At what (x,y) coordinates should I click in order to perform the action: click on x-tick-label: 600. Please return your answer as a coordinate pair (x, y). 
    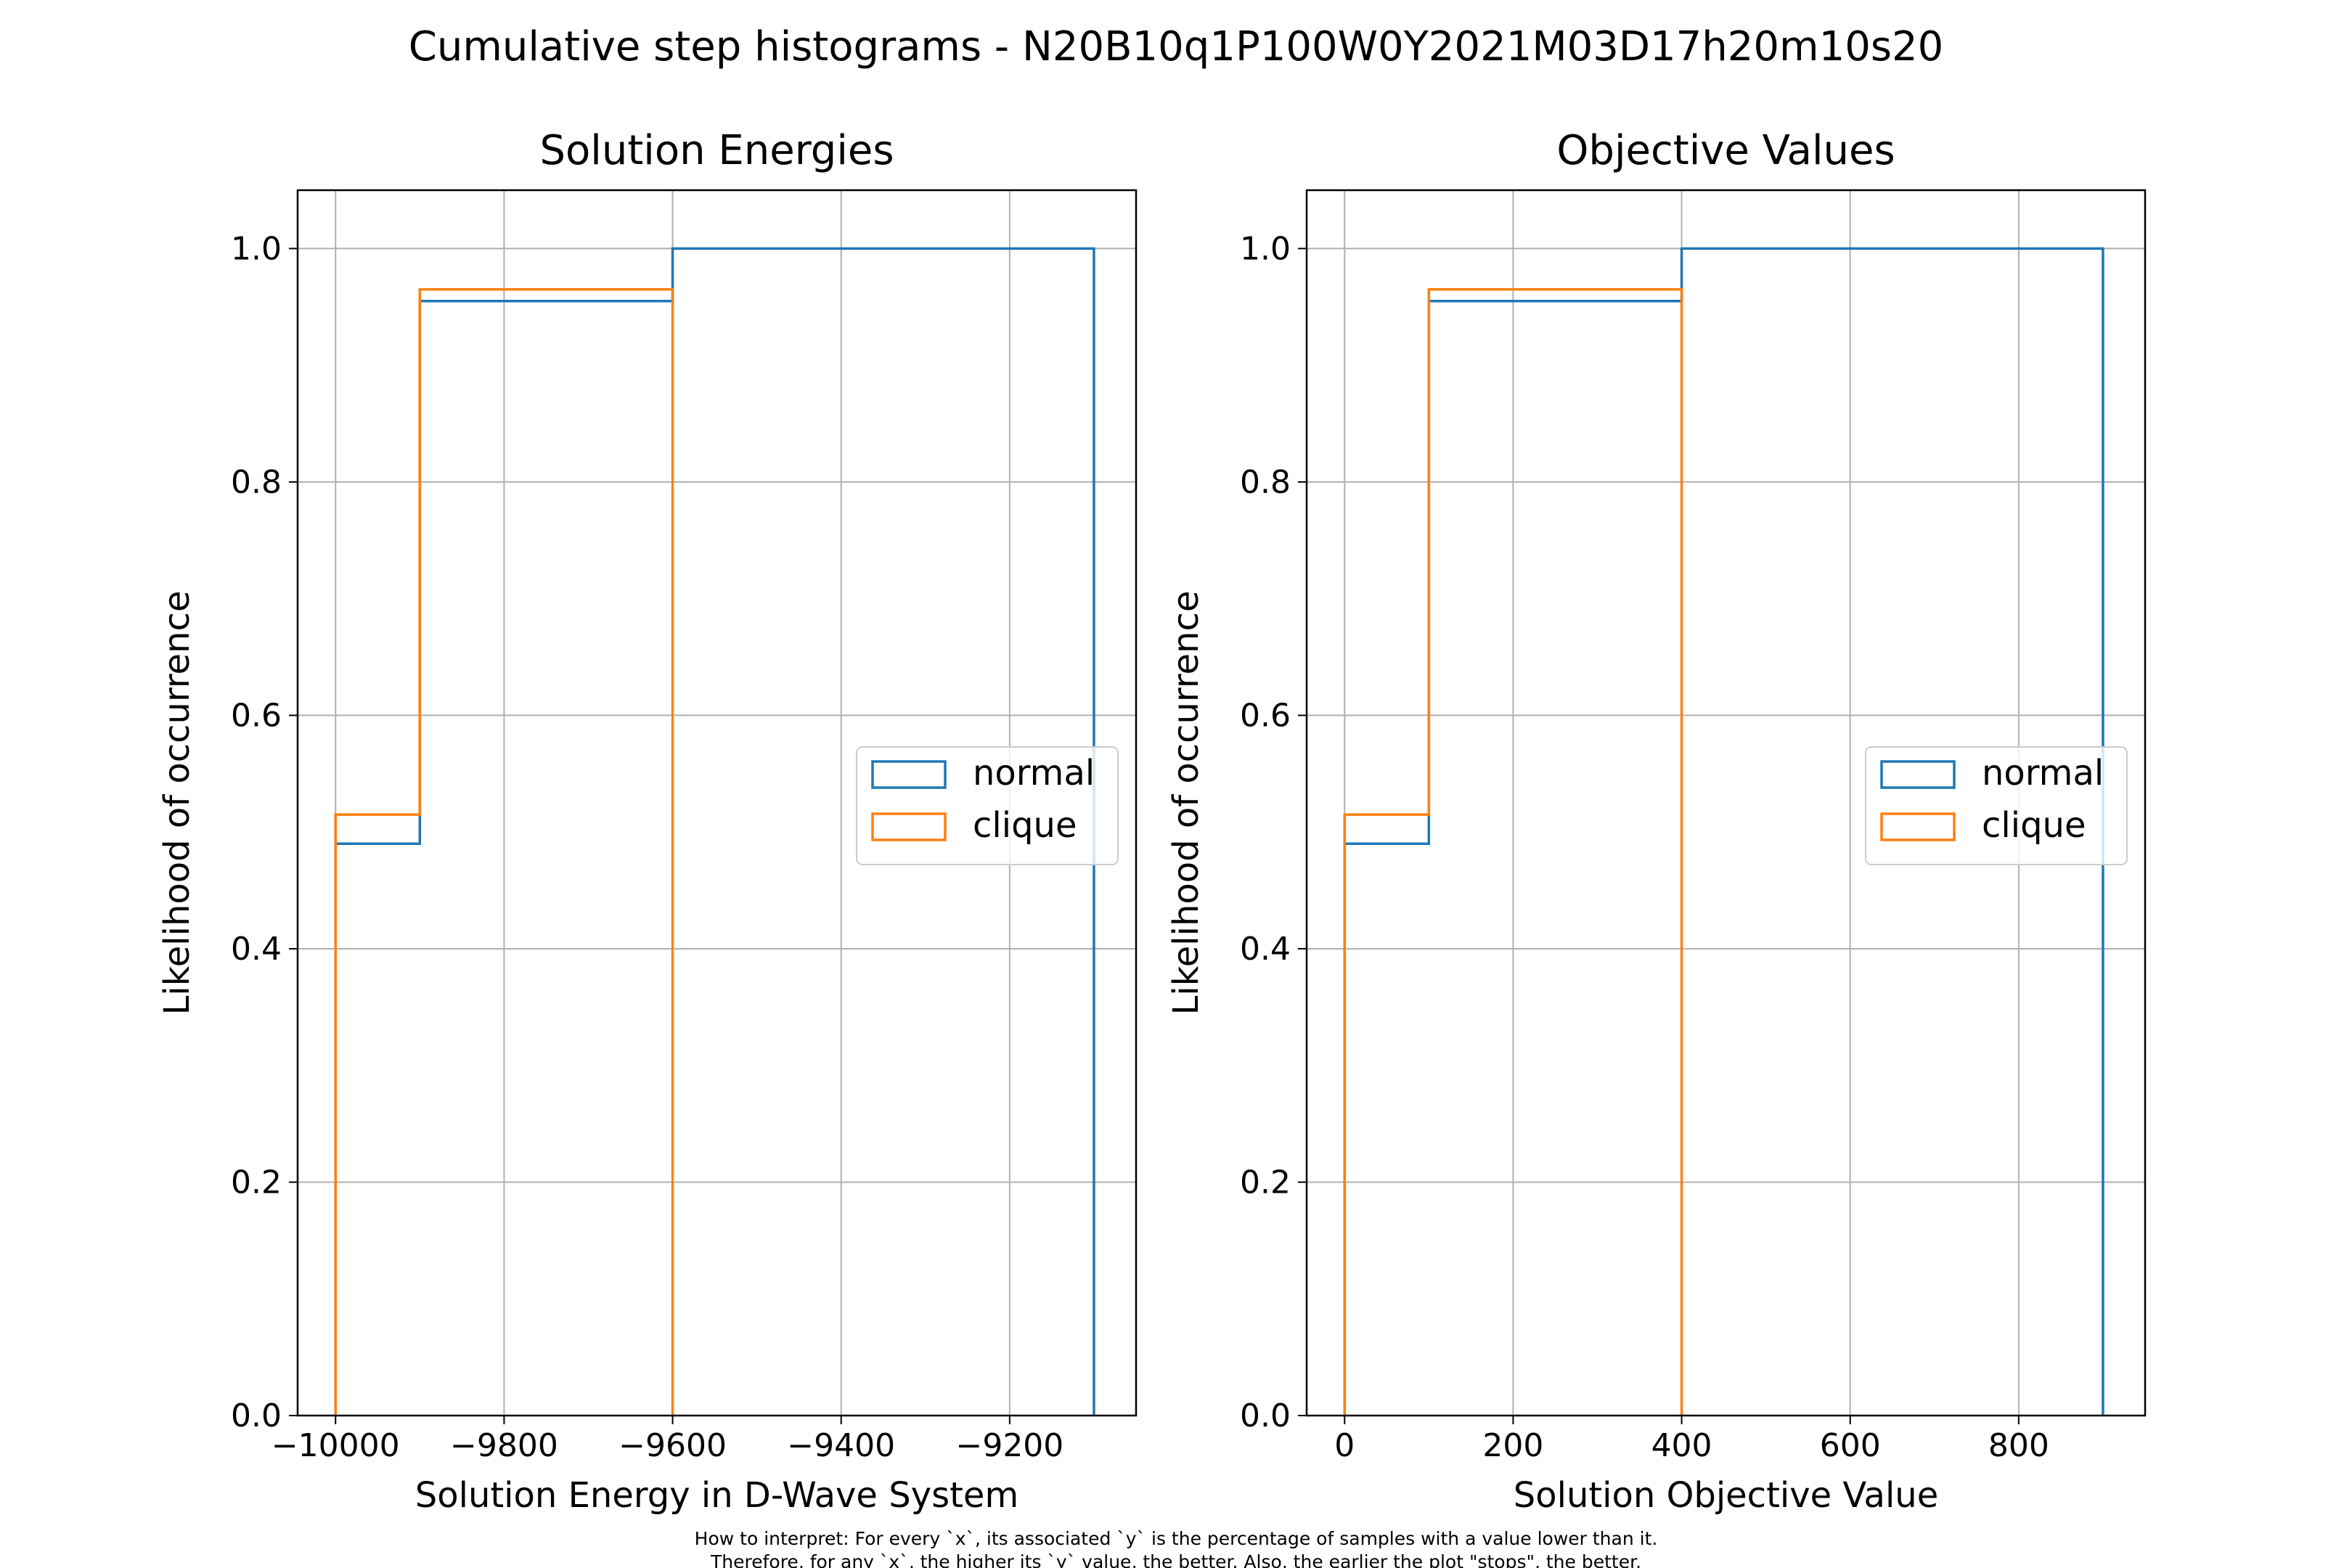
    Looking at the image, I should click on (1851, 1446).